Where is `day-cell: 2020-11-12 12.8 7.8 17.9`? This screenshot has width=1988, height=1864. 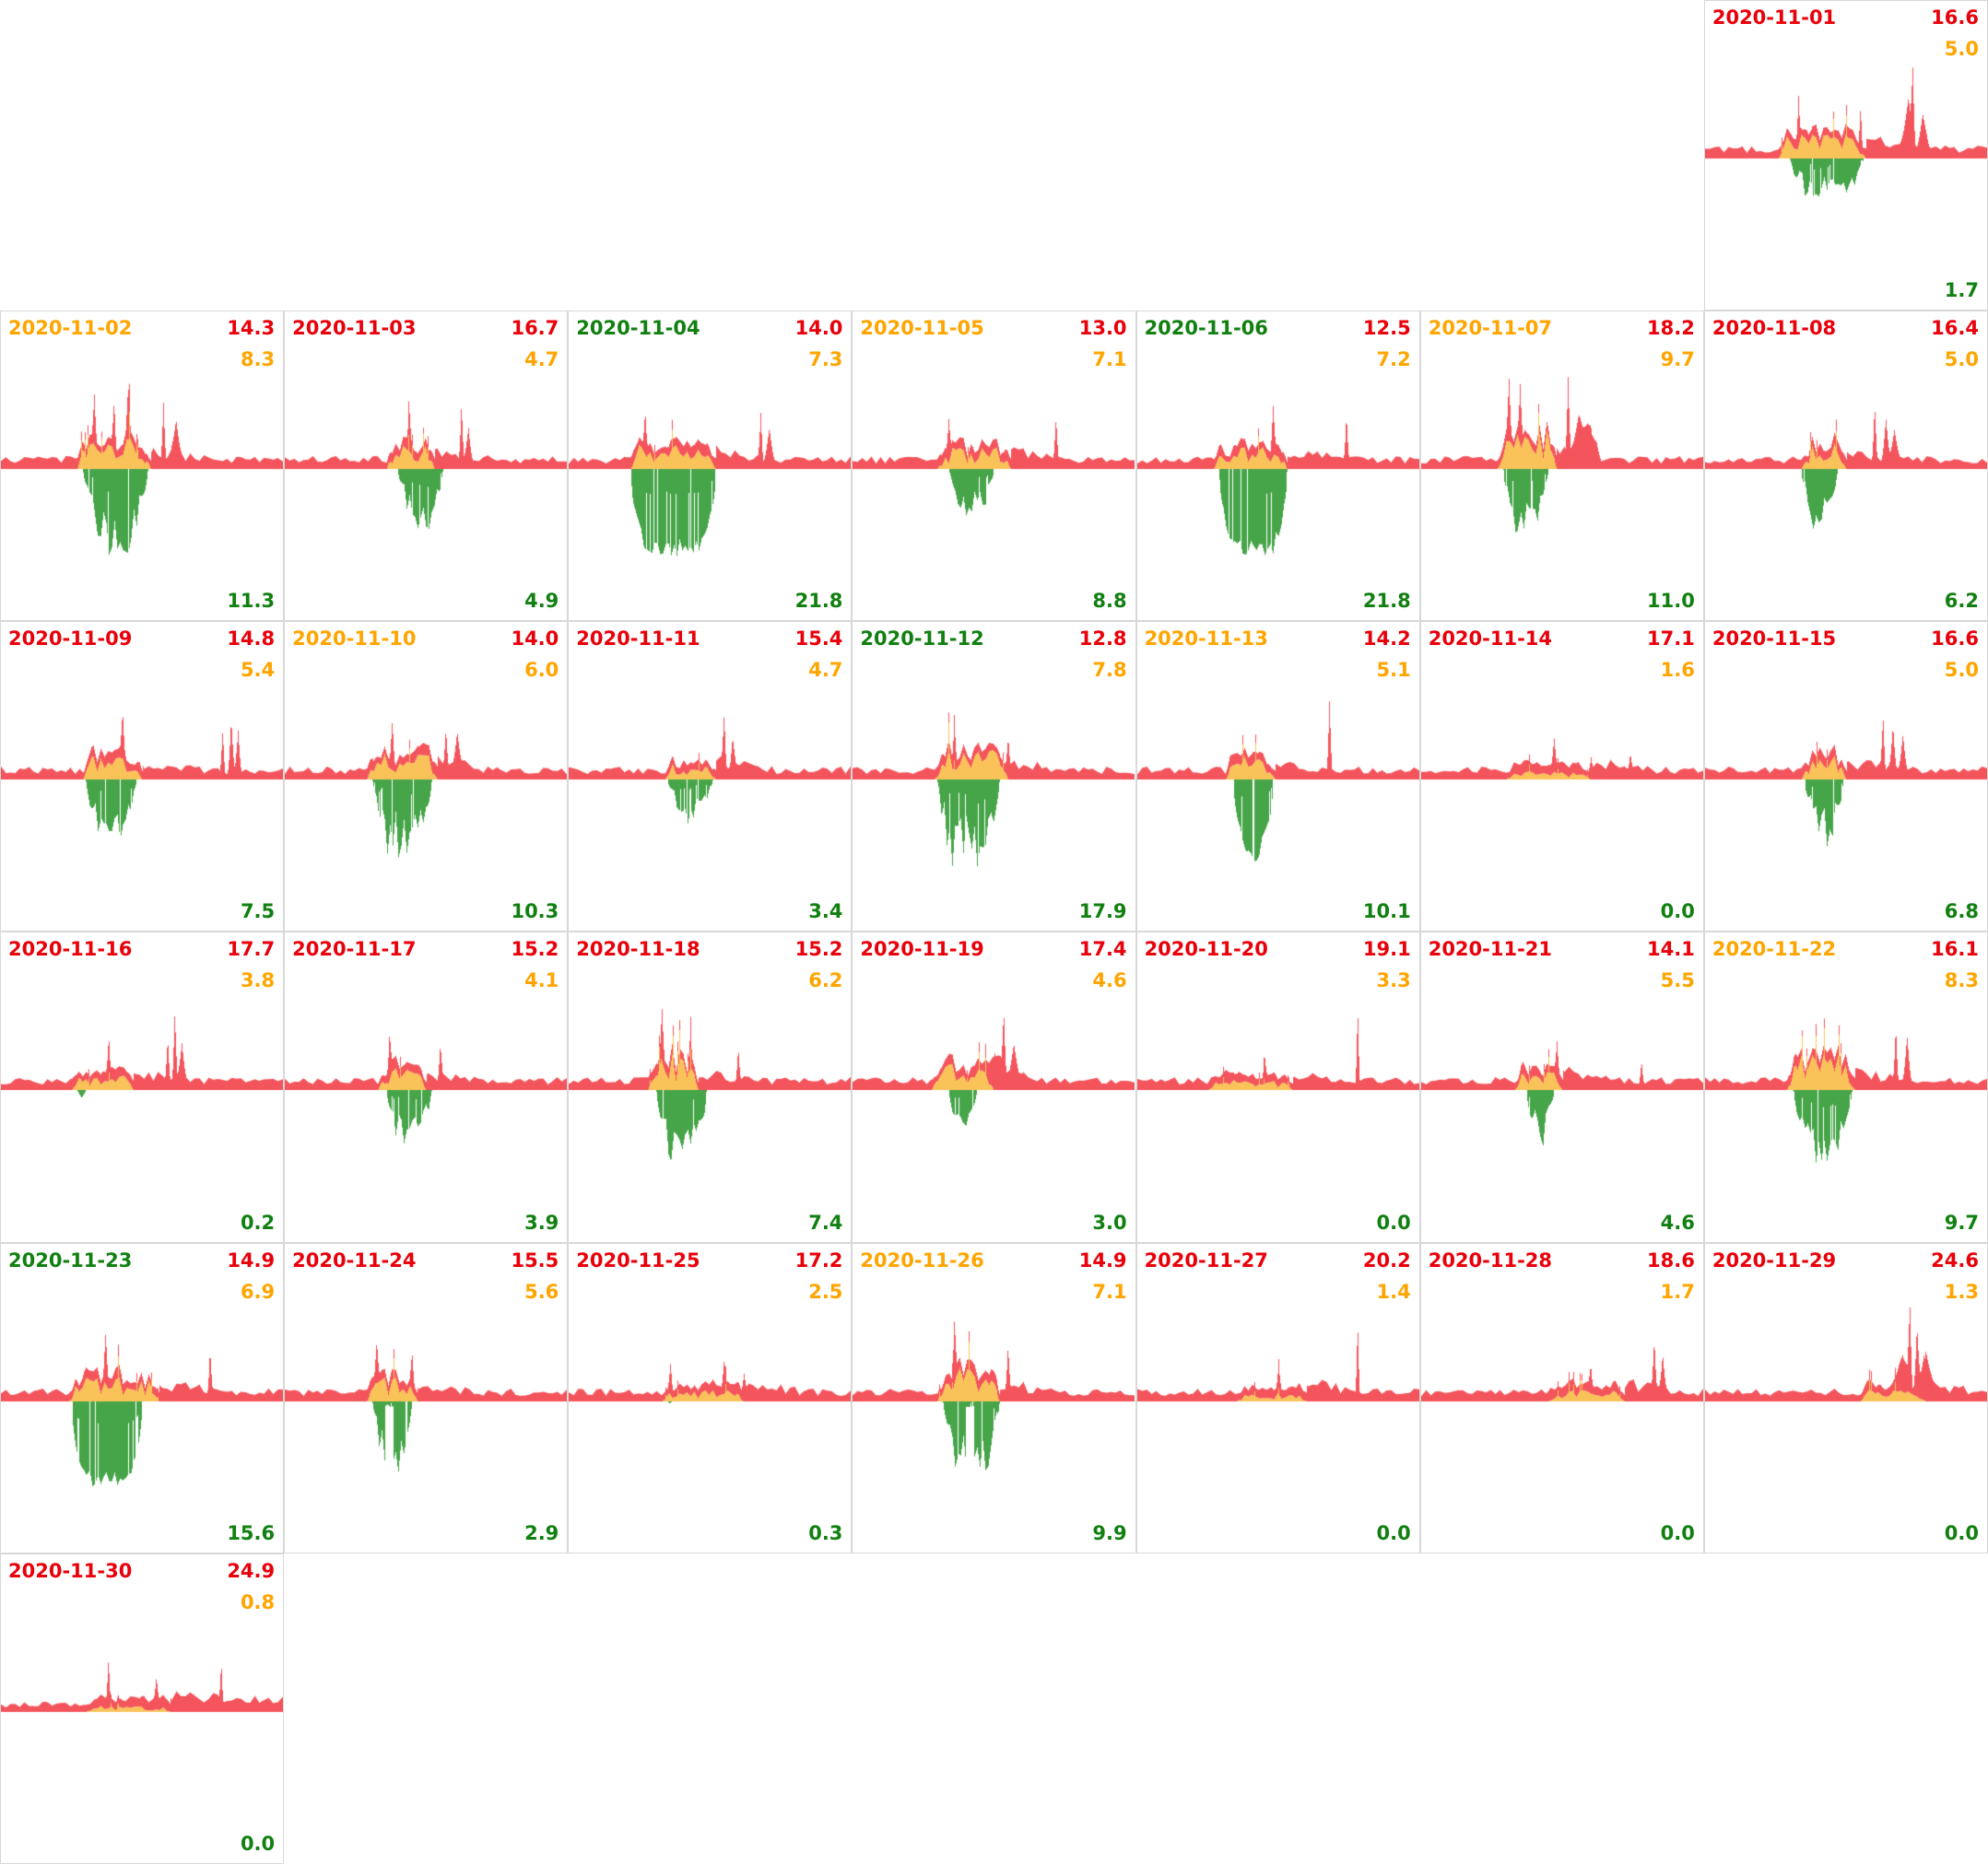 day-cell: 2020-11-12 12.8 7.8 17.9 is located at coordinates (994, 776).